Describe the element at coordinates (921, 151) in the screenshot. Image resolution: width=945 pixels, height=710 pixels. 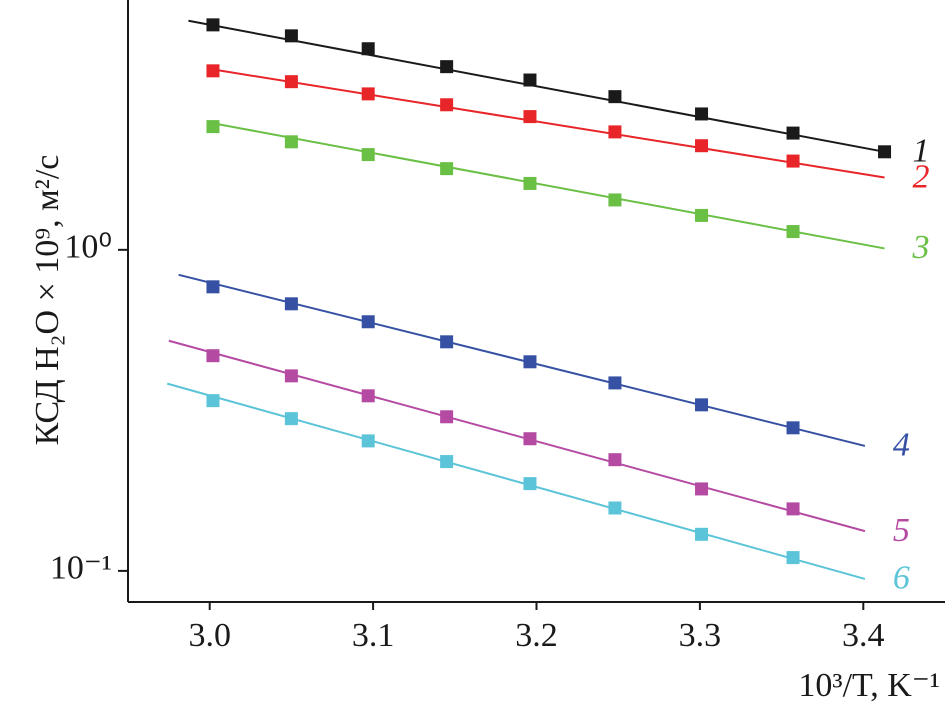
I see `series-label: 1` at that location.